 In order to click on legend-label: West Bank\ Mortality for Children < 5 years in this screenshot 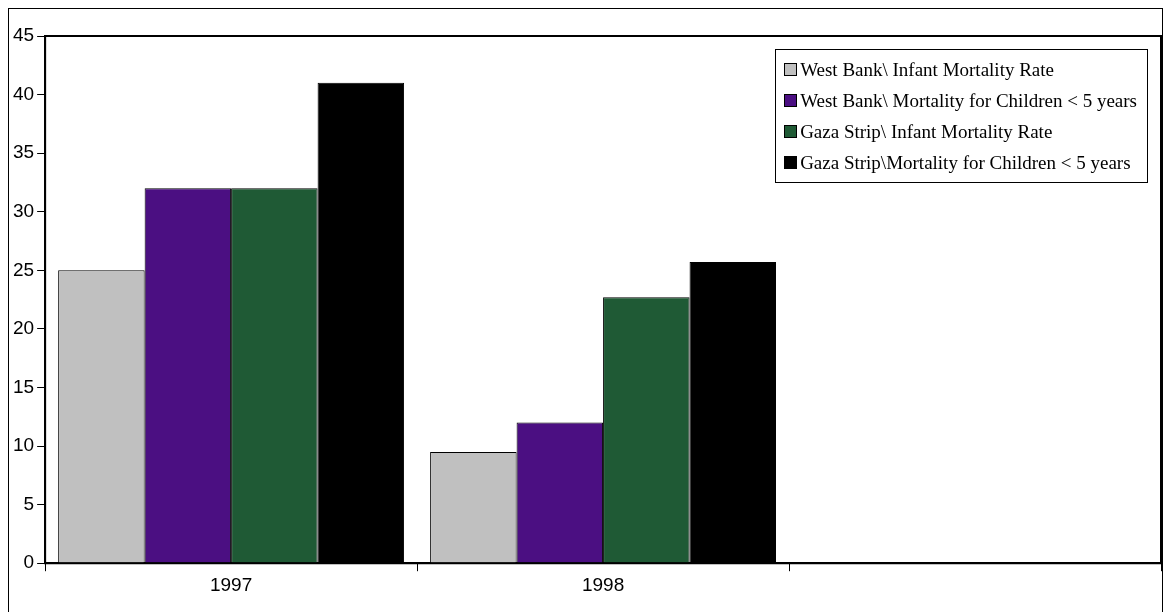, I will do `click(968, 100)`.